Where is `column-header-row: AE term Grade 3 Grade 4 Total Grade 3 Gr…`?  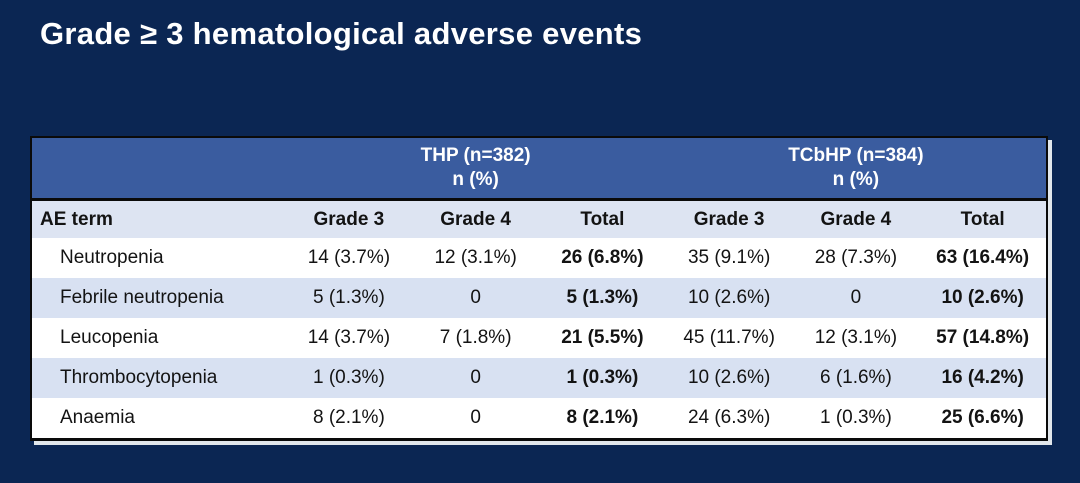 column-header-row: AE term Grade 3 Grade 4 Total Grade 3 Gr… is located at coordinates (539, 218).